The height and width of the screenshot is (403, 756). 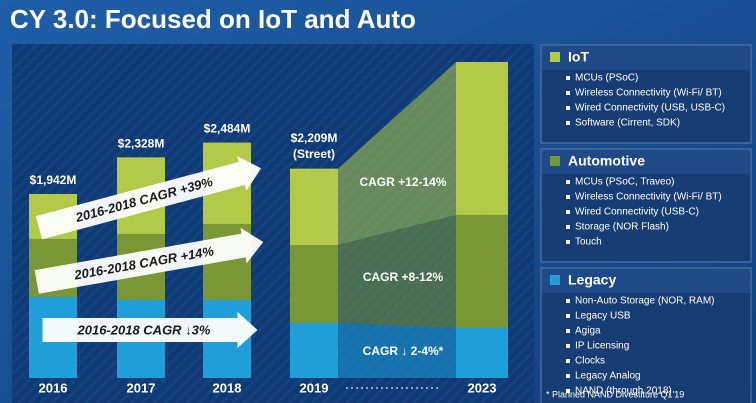 What do you see at coordinates (606, 78) in the screenshot?
I see `legend-item: MCUs (PSoC)` at bounding box center [606, 78].